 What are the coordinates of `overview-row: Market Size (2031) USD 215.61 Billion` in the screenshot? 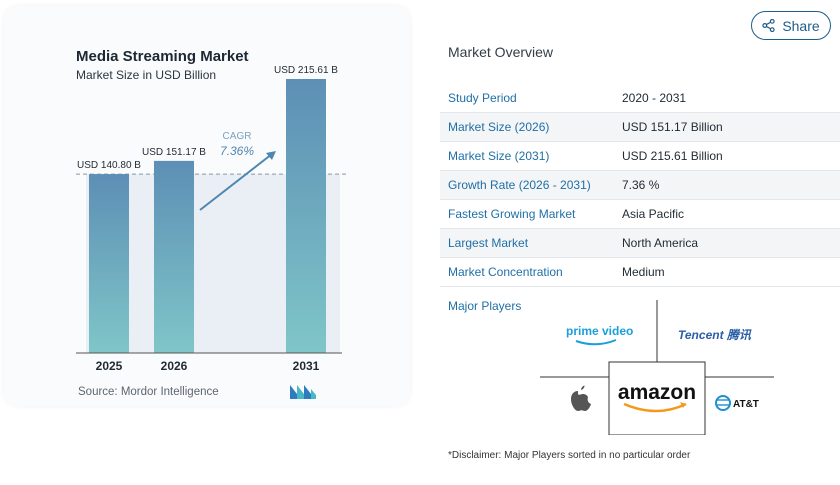 It's located at (640, 156).